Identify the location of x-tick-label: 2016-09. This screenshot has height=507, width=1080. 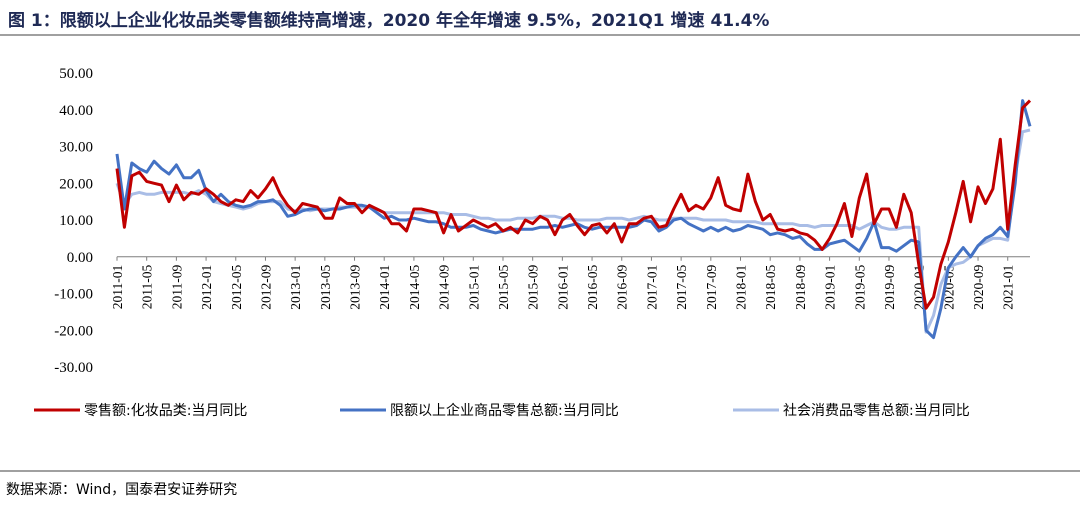
(622, 287).